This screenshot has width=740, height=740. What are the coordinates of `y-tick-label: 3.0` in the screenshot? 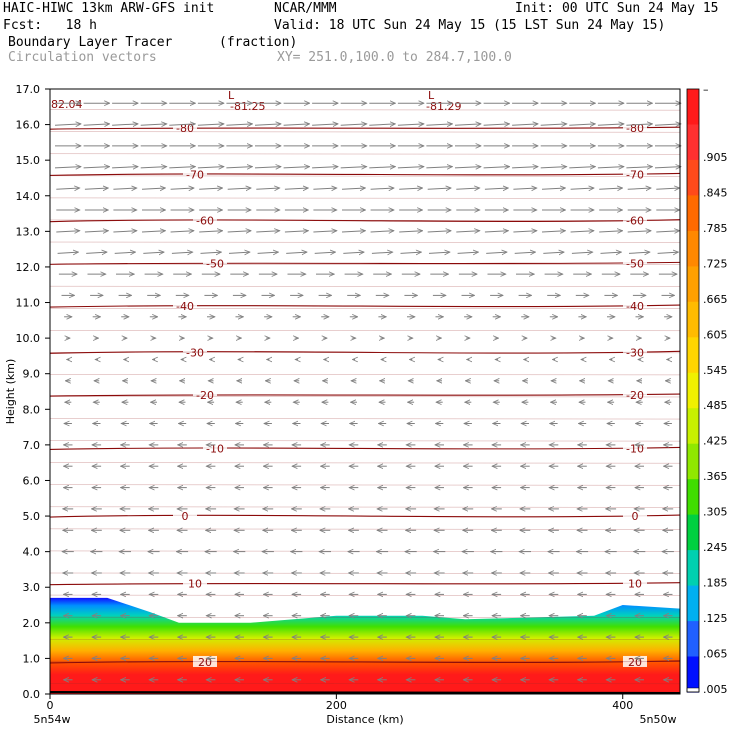 It's located at (32, 587).